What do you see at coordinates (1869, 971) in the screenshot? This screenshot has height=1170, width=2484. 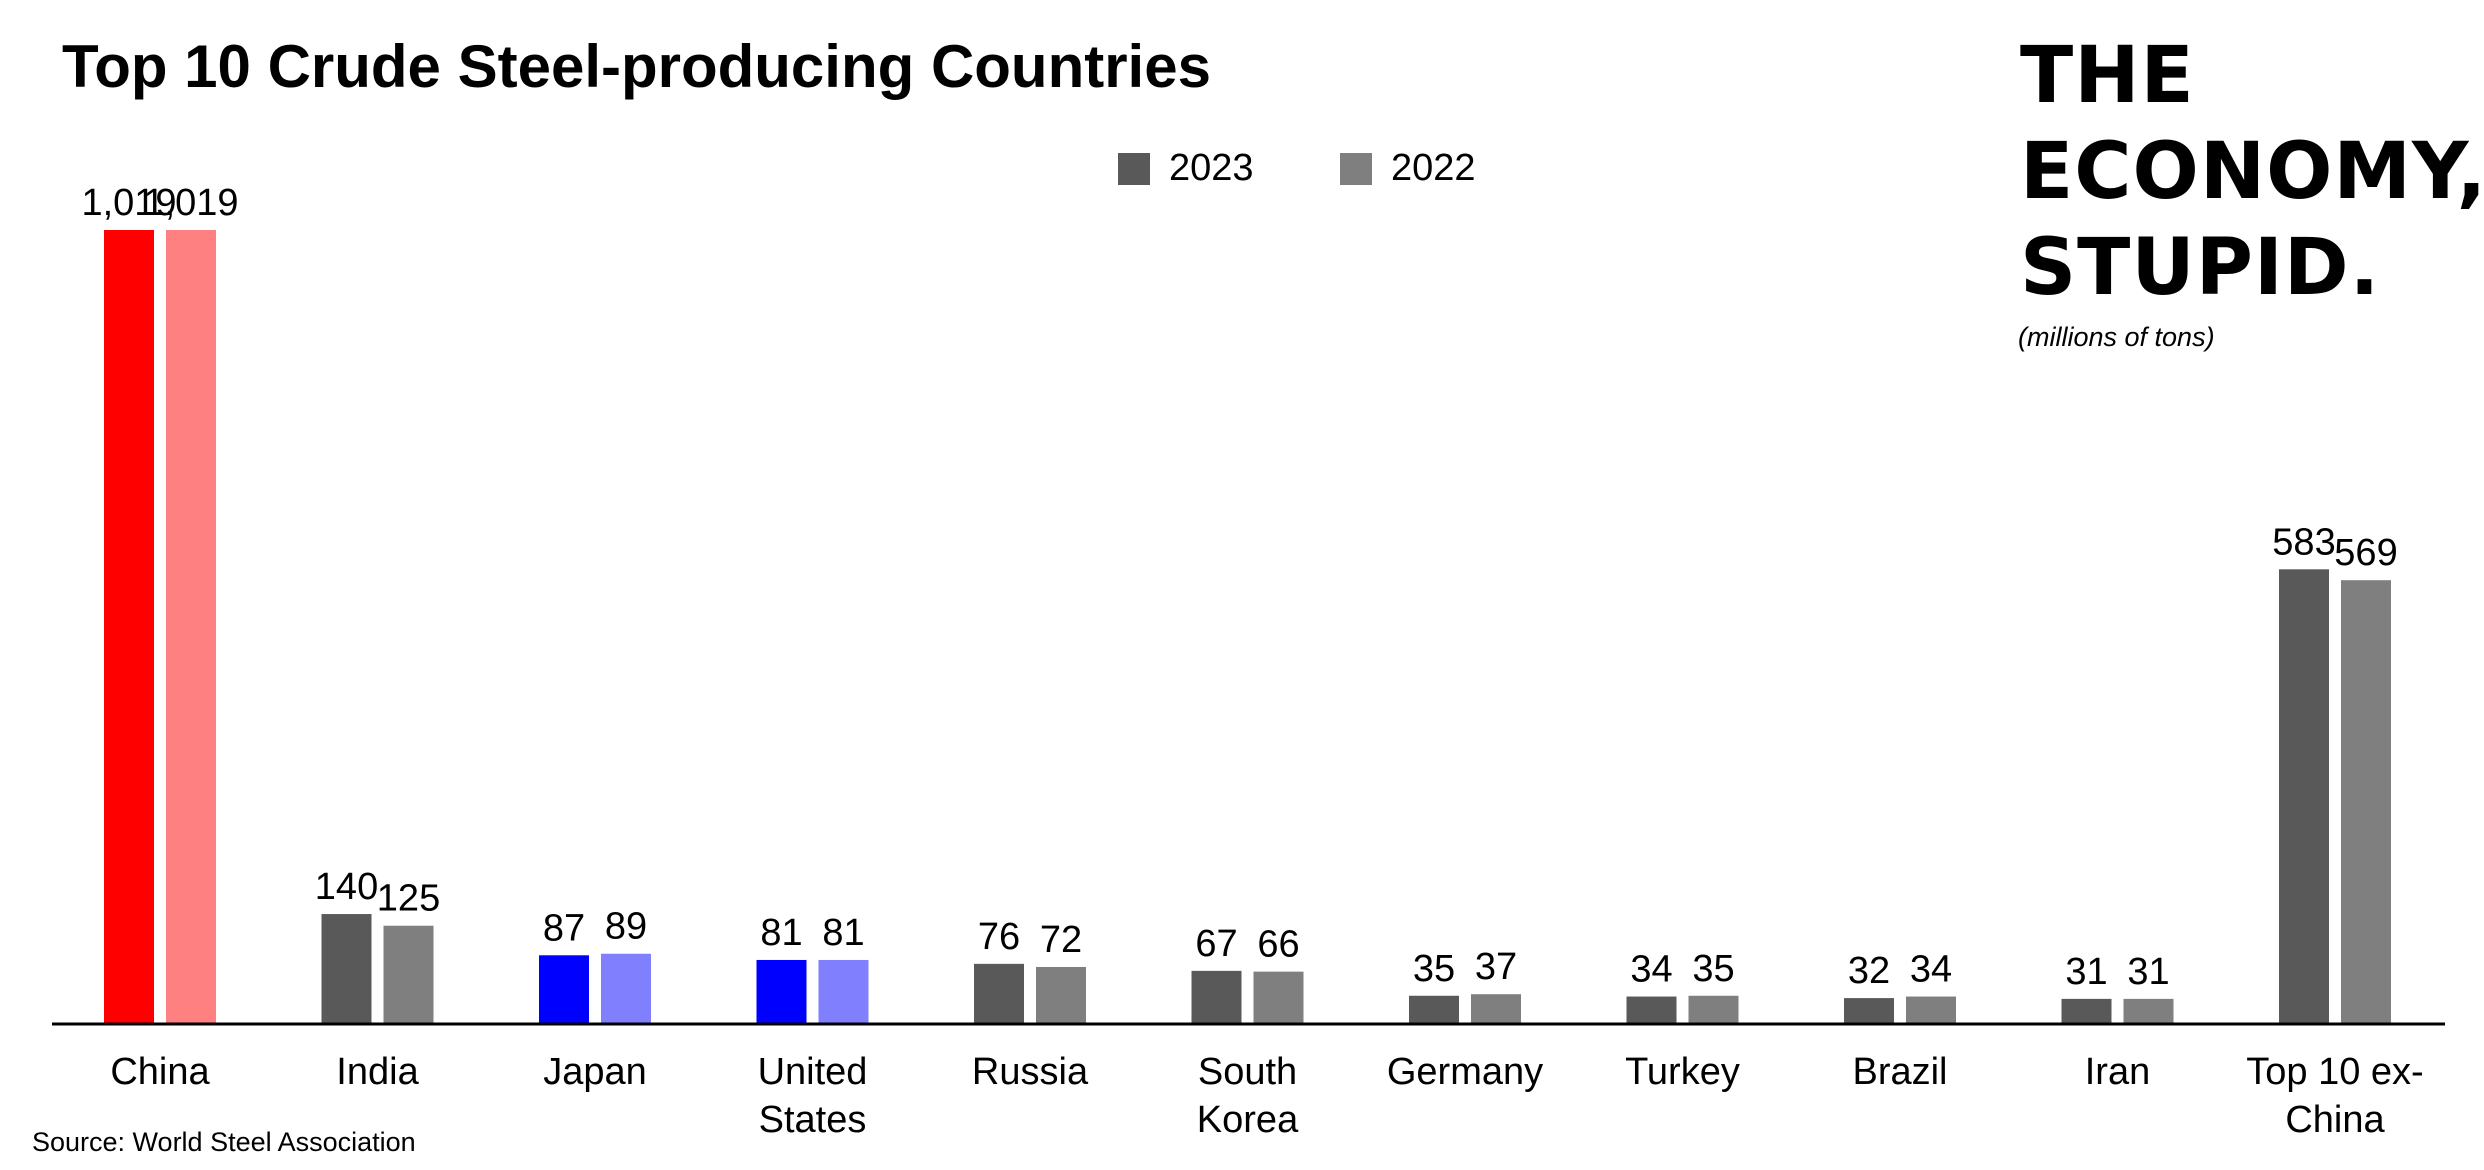 I see `data-label-2023-brazil: 32` at bounding box center [1869, 971].